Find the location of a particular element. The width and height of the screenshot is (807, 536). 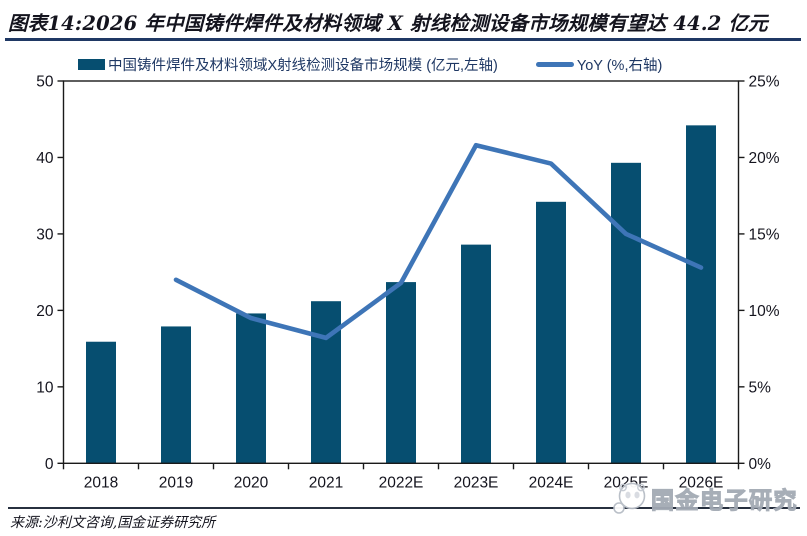

bar-2018 is located at coordinates (101, 402).